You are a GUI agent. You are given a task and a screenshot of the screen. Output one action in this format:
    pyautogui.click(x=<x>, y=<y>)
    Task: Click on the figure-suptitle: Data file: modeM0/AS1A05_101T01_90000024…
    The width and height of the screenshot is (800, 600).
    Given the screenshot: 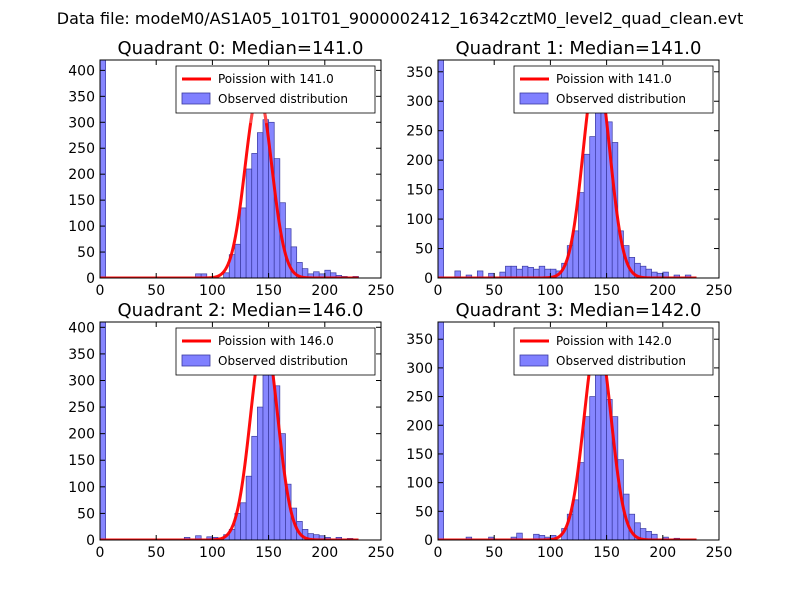 What is the action you would take?
    pyautogui.click(x=400, y=19)
    